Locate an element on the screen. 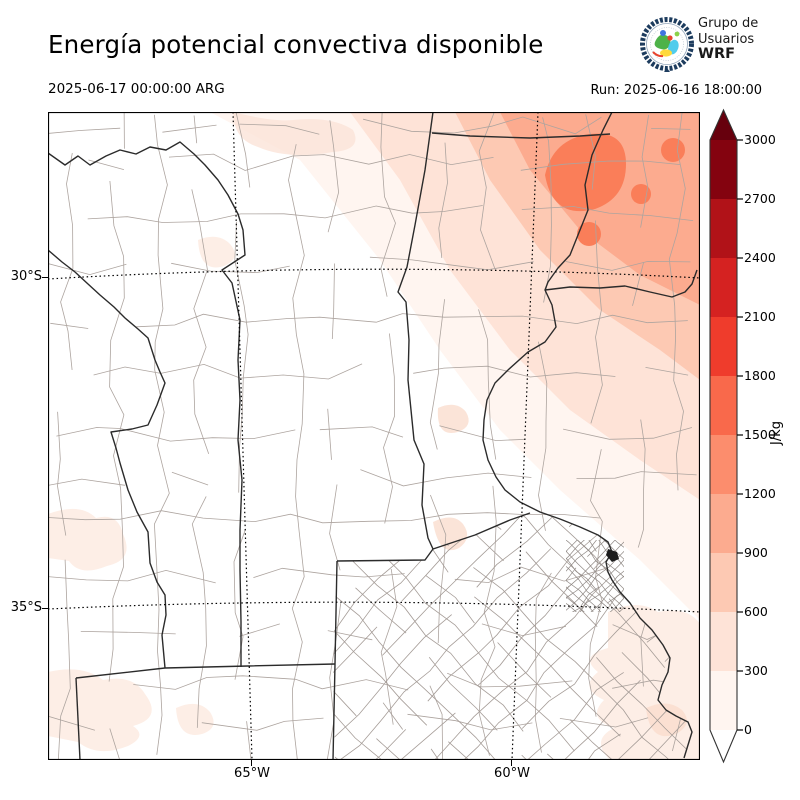 Image resolution: width=800 pixels, height=800 pixels. border-buenos-aires-west is located at coordinates (335, 660).